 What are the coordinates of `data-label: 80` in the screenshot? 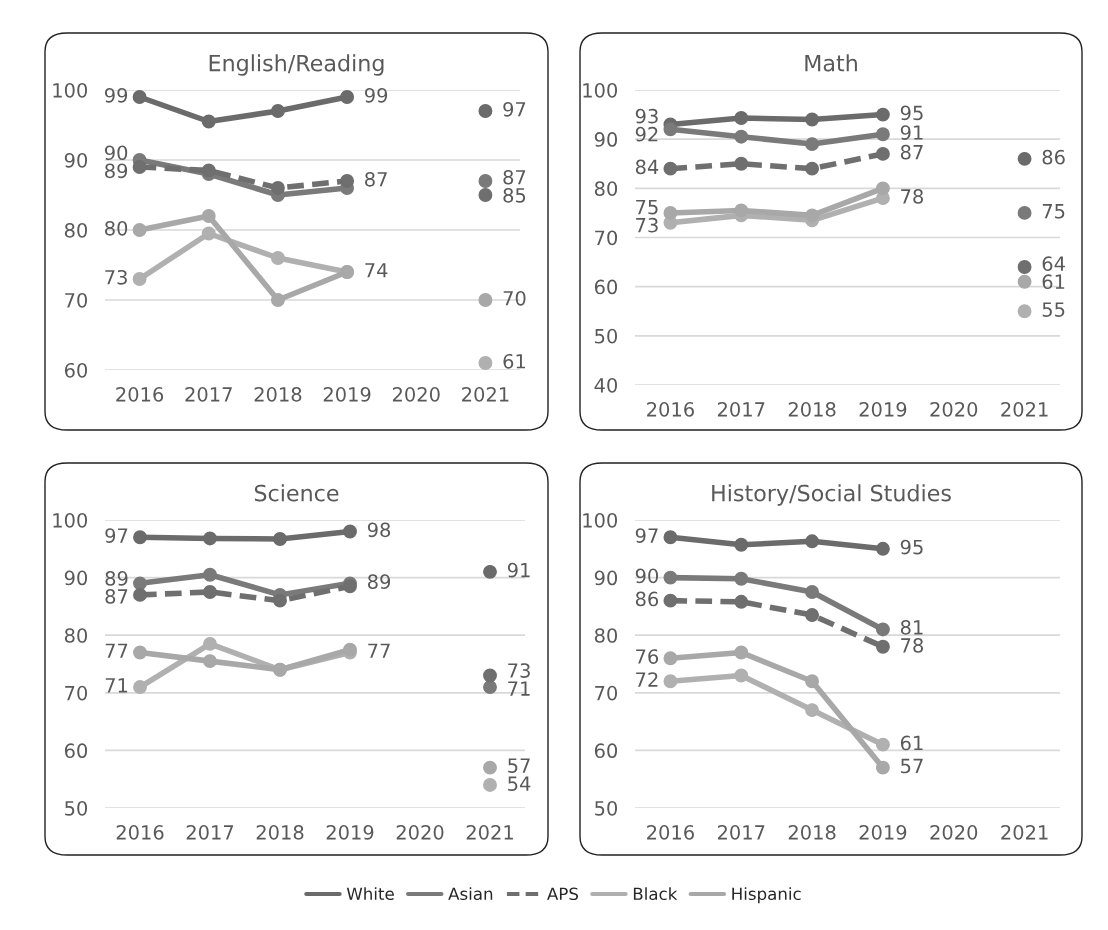 It's located at (116, 228).